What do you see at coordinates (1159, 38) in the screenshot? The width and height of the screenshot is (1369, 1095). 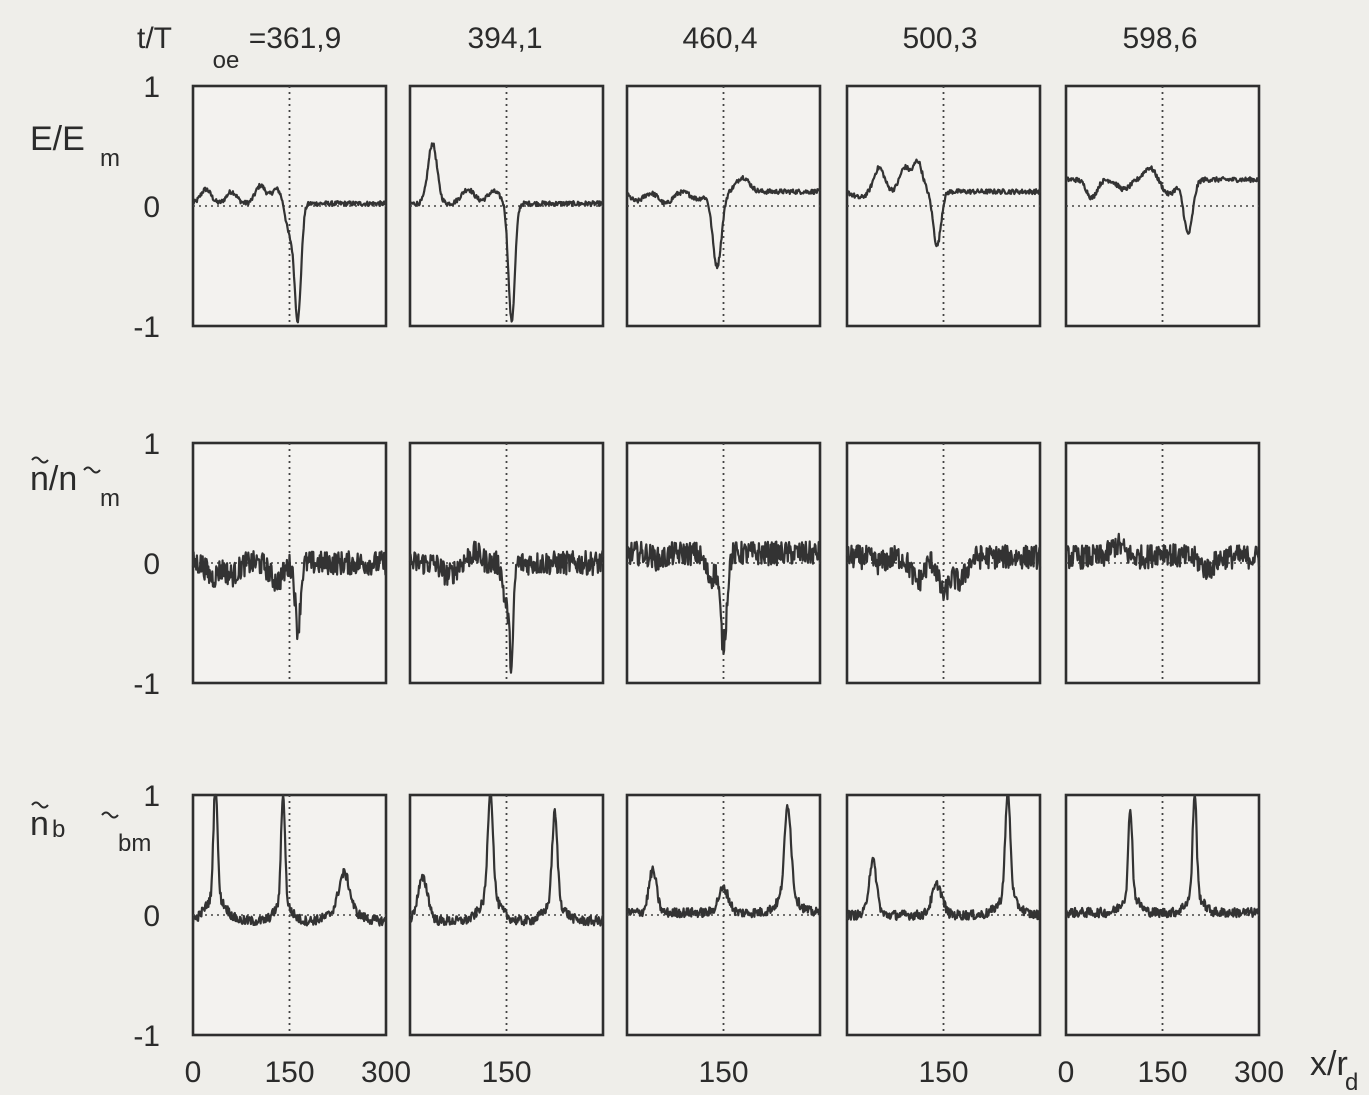 I see `time-value-label: 598,6` at bounding box center [1159, 38].